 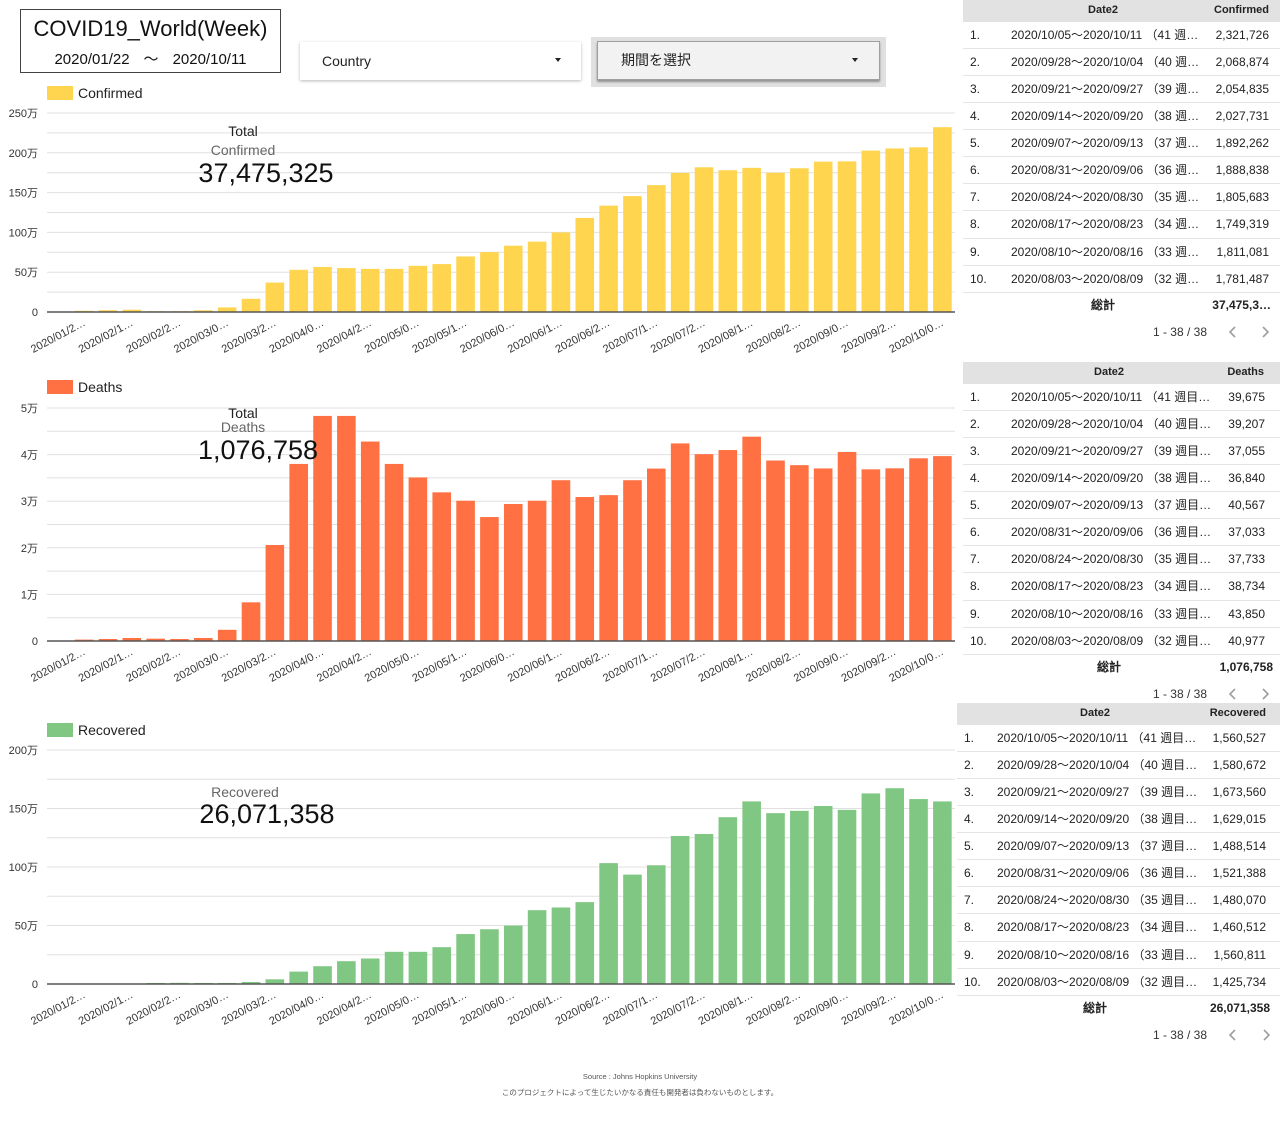 What do you see at coordinates (1121, 424) in the screenshot?
I see `table-row: 2. 2020/09/28〜2020/10/04 （40 週目… 39,207` at bounding box center [1121, 424].